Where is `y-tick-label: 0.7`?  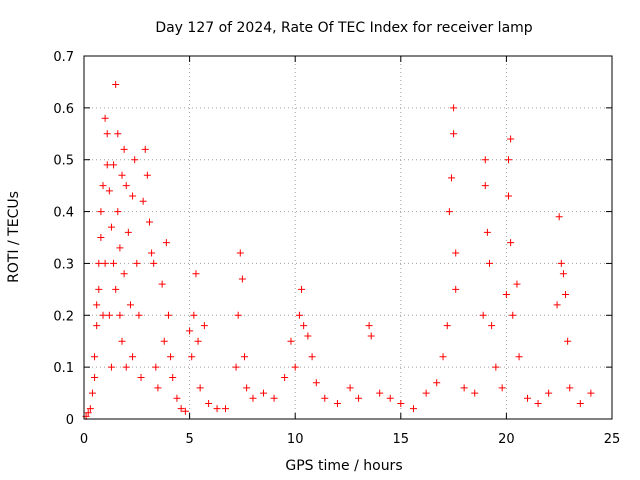
y-tick-label: 0.7 is located at coordinates (63, 57).